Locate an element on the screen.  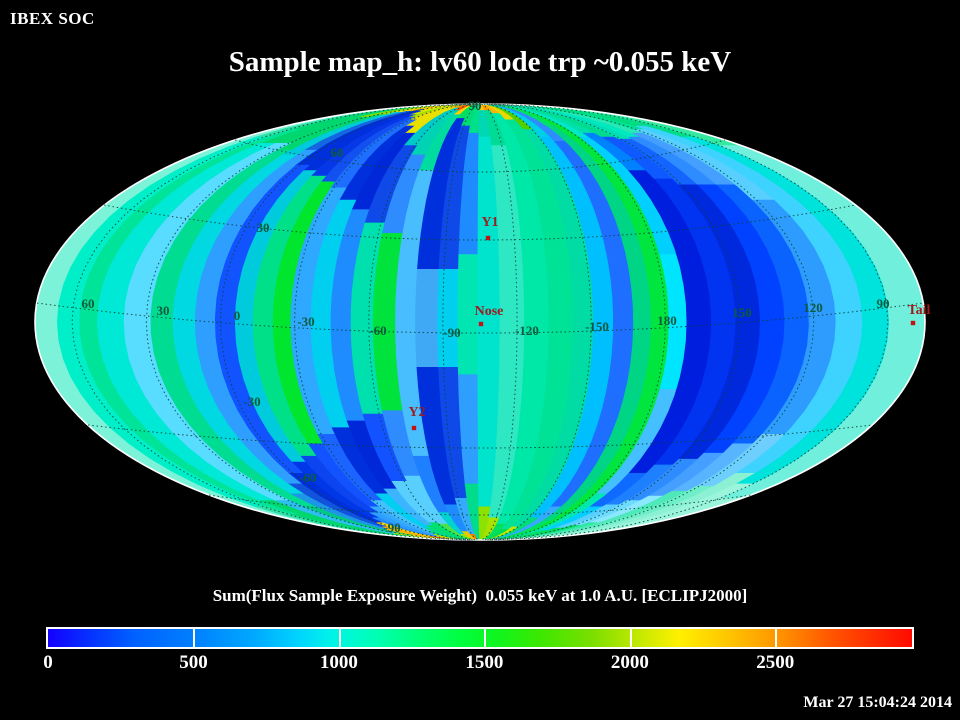
colorbar is located at coordinates (480, 638).